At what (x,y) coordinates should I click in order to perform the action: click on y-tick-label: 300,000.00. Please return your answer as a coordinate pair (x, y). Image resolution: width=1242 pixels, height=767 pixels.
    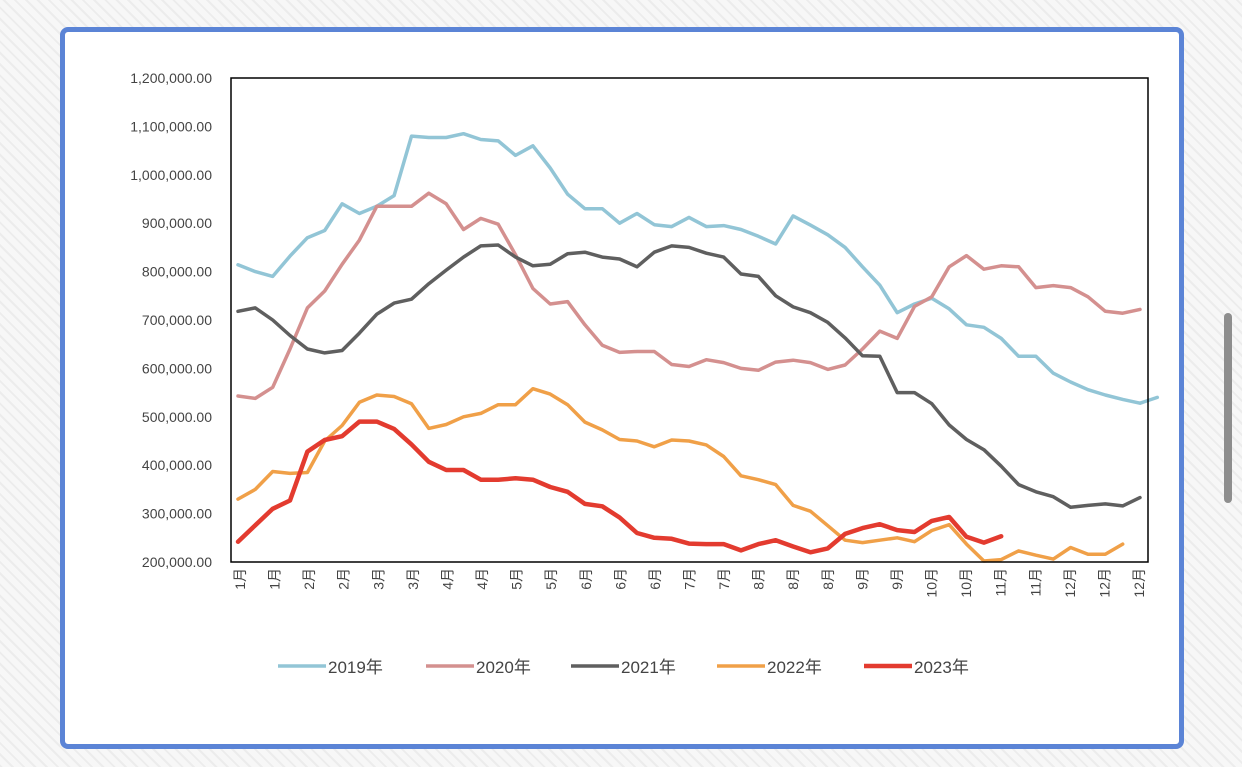
    Looking at the image, I should click on (177, 514).